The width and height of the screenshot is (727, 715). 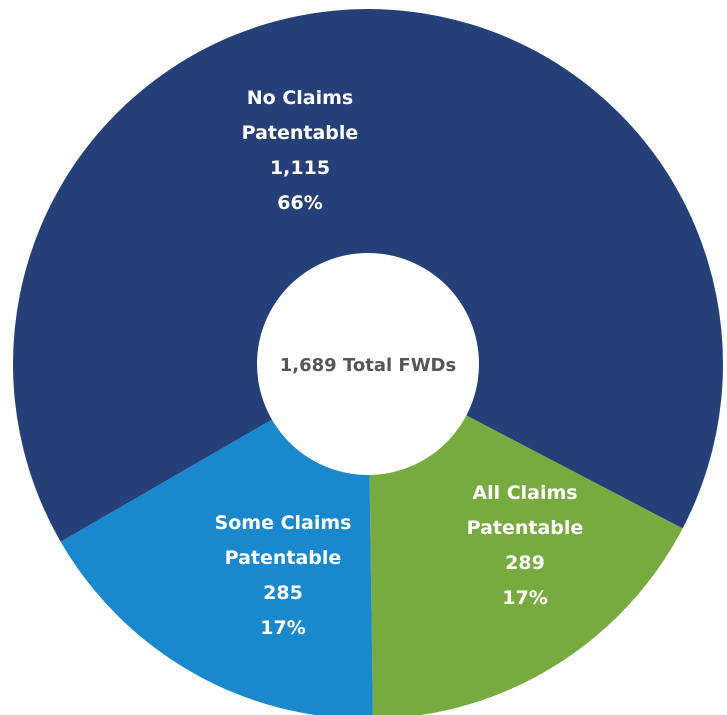 What do you see at coordinates (300, 168) in the screenshot?
I see `slice-no-claims-patentable-value: 1,115` at bounding box center [300, 168].